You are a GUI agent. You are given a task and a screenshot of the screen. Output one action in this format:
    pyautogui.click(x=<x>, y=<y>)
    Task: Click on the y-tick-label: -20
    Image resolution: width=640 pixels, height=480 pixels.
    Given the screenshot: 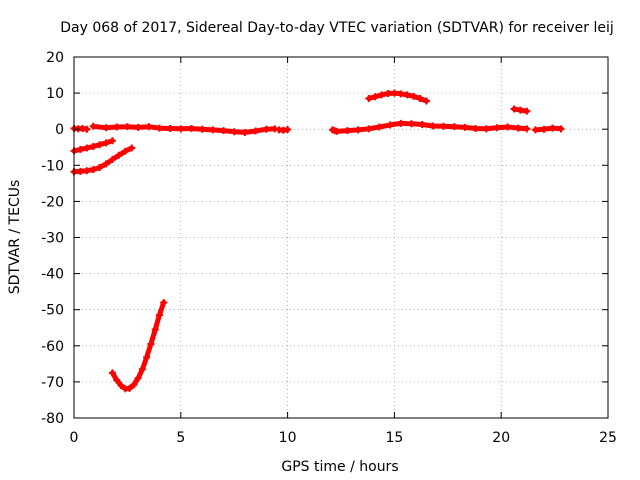 What is the action you would take?
    pyautogui.click(x=52, y=202)
    